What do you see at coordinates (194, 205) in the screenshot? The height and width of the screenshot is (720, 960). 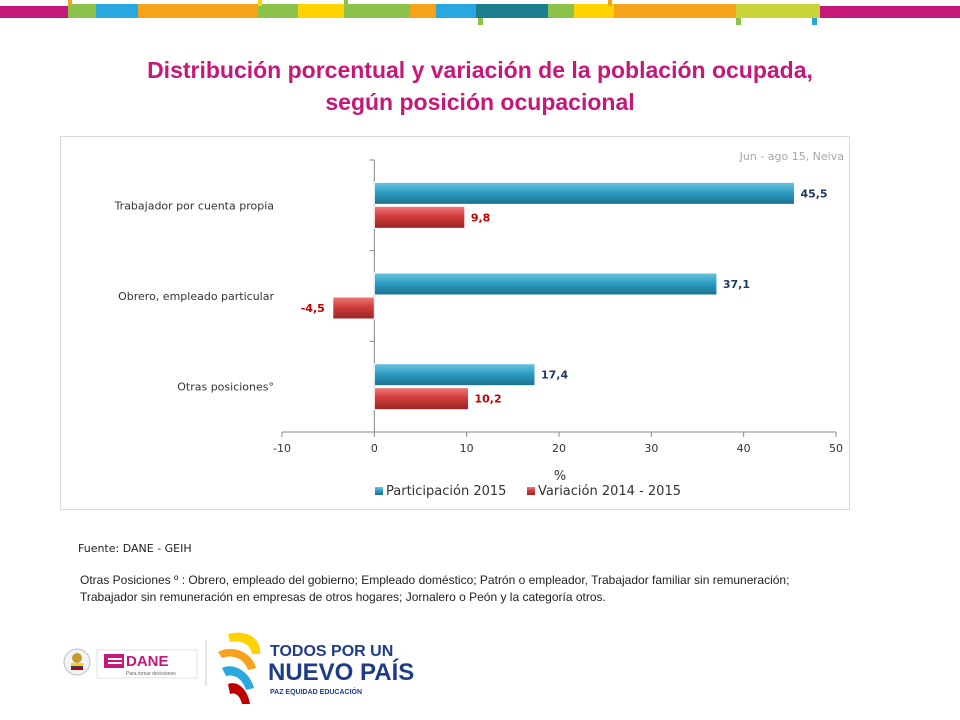 I see `category-label: Trabajador por cuenta propia` at bounding box center [194, 205].